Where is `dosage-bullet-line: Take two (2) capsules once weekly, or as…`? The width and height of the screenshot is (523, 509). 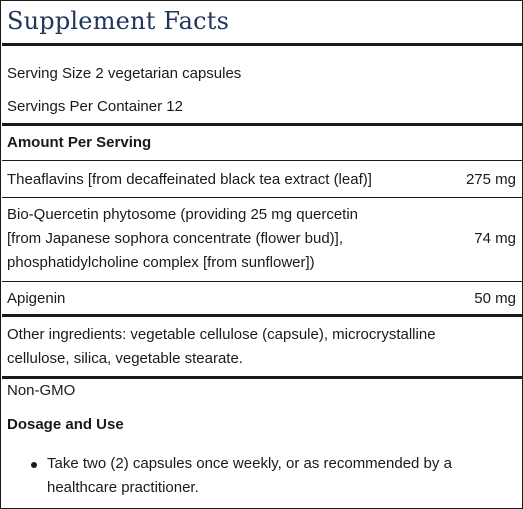
dosage-bullet-line: Take two (2) capsules once weekly, or as… is located at coordinates (249, 463).